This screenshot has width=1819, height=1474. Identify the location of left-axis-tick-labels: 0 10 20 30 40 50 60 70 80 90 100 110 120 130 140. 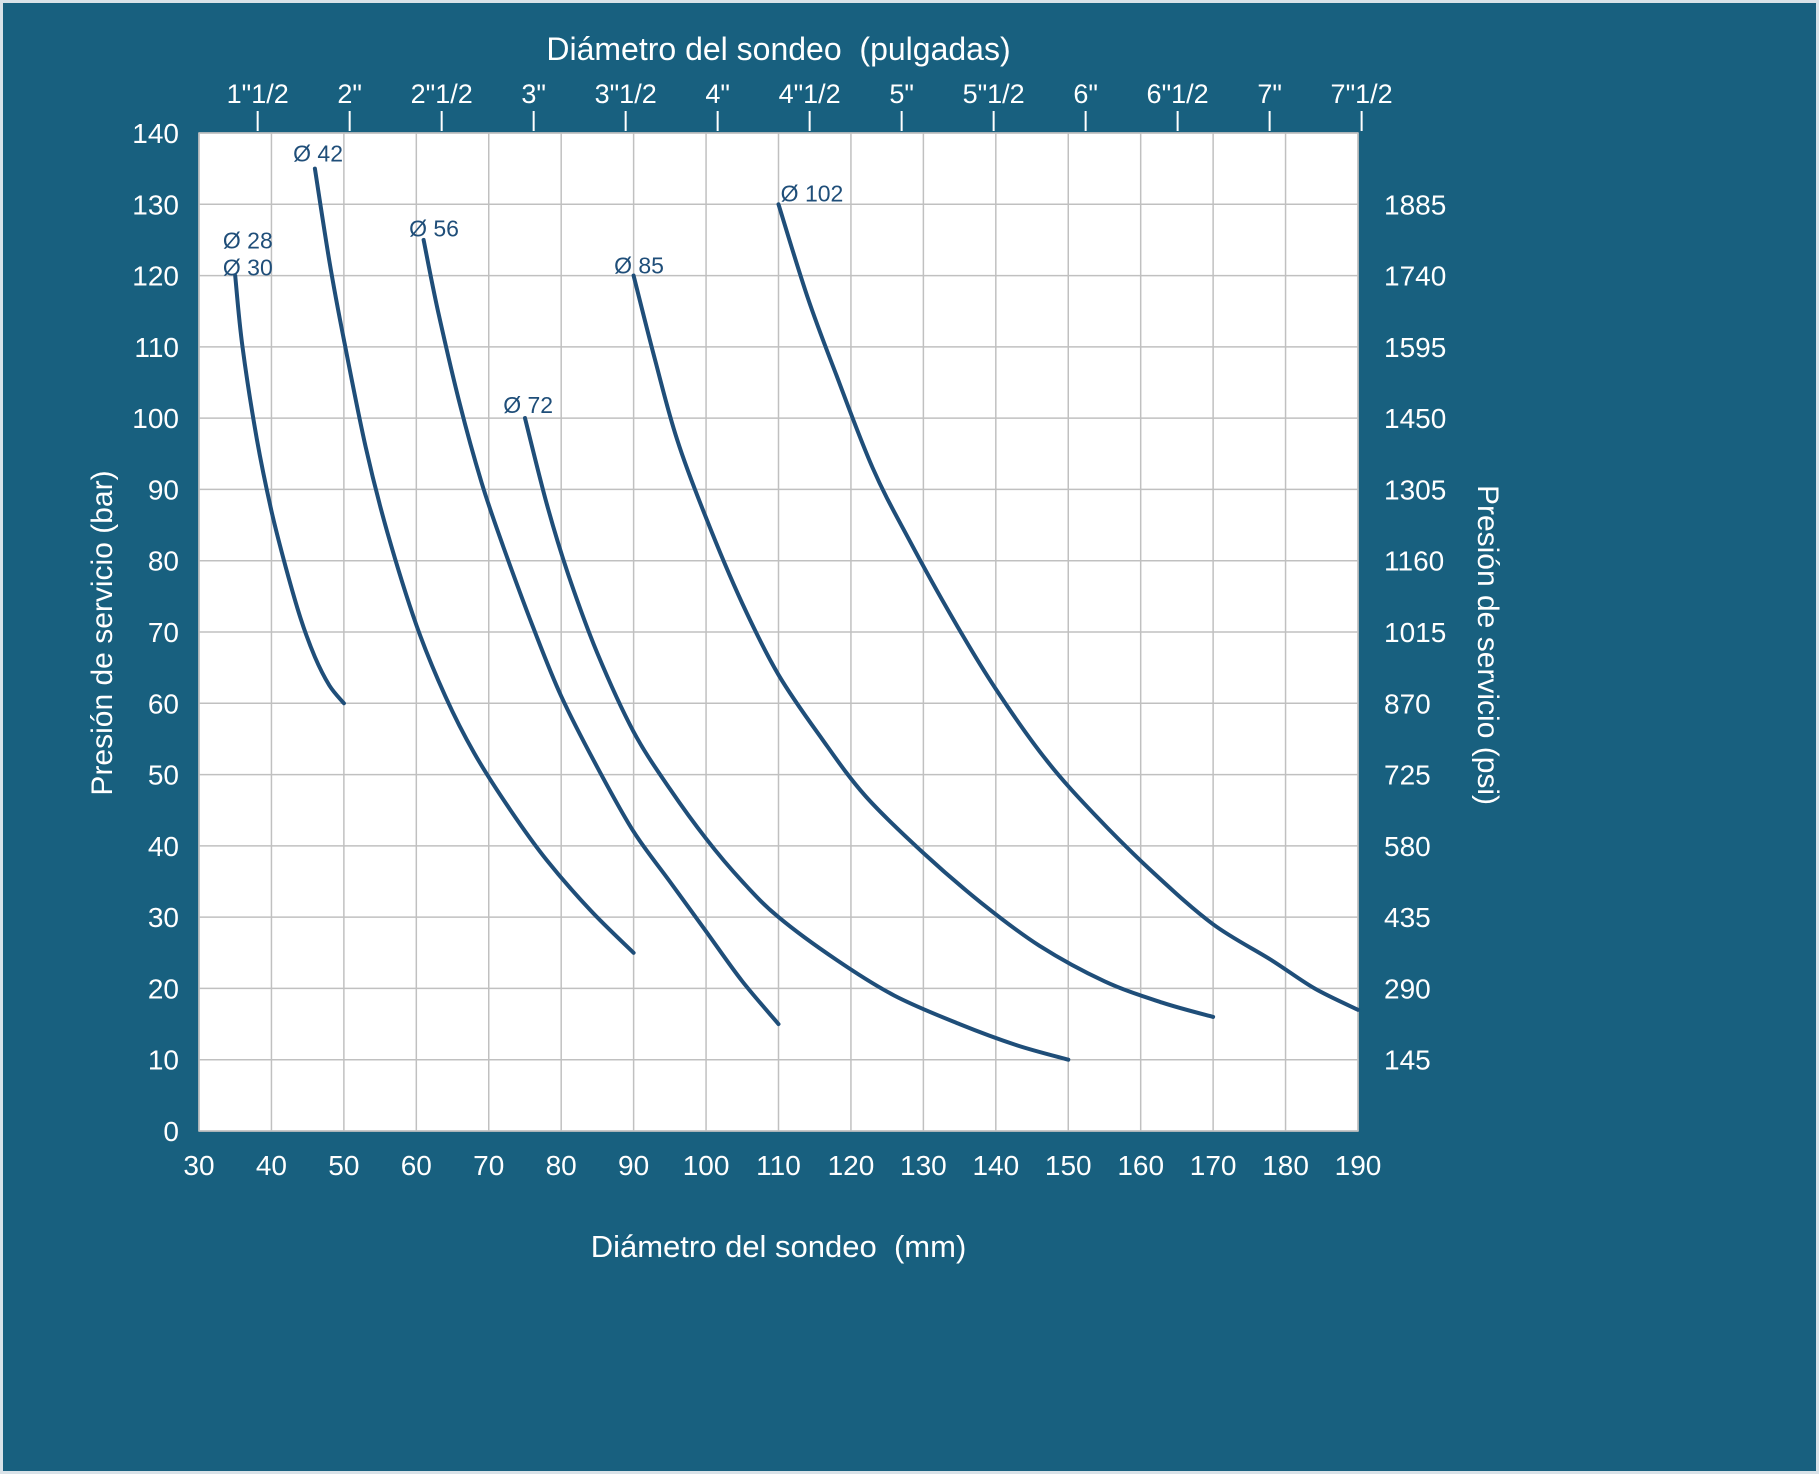
(155, 632).